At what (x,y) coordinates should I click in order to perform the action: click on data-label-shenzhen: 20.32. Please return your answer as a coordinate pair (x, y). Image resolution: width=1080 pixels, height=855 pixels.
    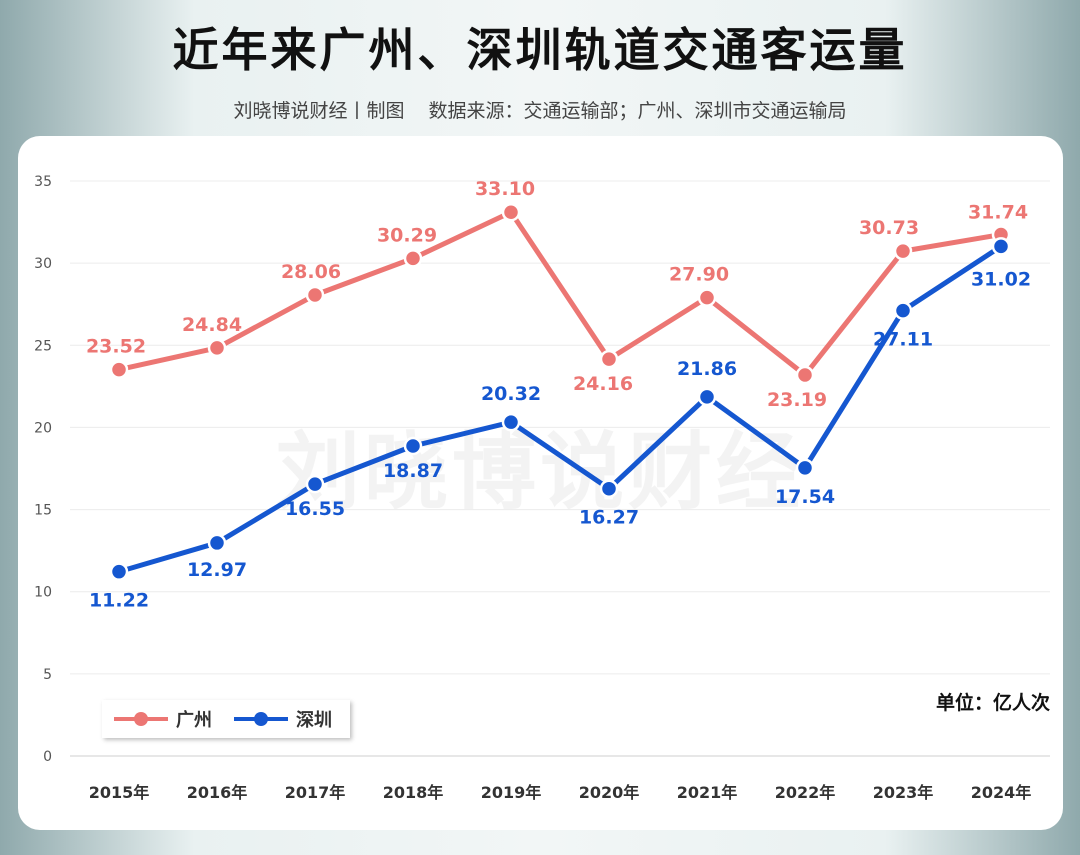
    Looking at the image, I should click on (511, 394).